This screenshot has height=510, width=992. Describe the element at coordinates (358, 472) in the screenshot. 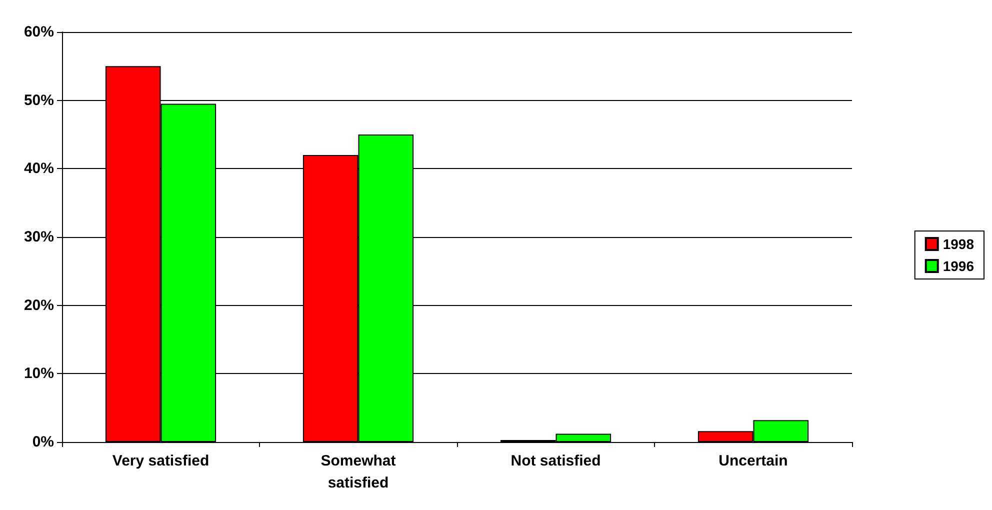

I see `x-tick-label: Somewhat satisfied` at that location.